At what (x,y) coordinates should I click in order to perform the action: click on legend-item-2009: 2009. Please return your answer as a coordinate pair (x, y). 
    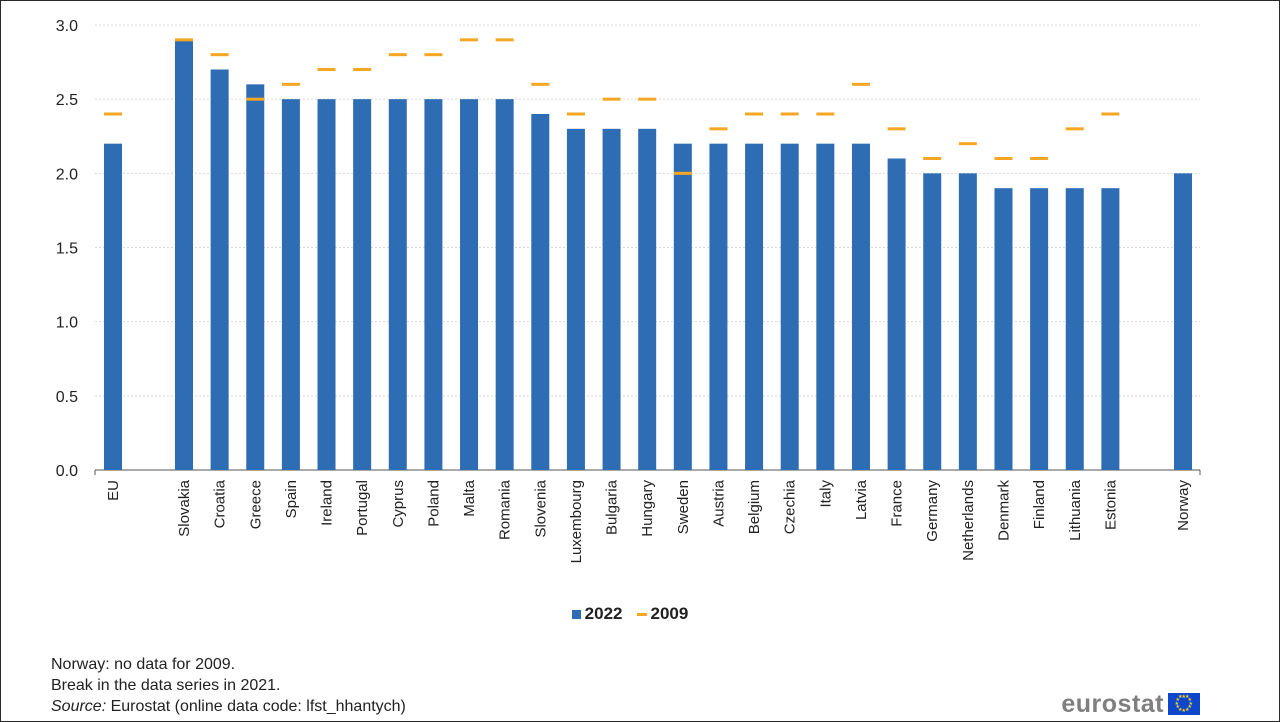
    Looking at the image, I should click on (662, 614).